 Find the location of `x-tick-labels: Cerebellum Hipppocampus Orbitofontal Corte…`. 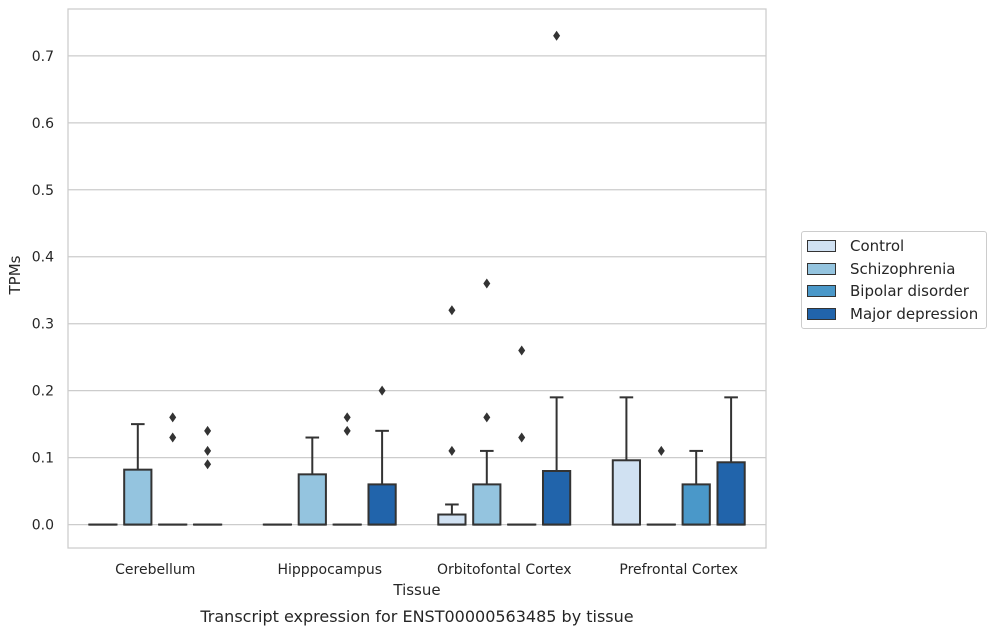

x-tick-labels: Cerebellum Hipppocampus Orbitofontal Corte… is located at coordinates (426, 570).